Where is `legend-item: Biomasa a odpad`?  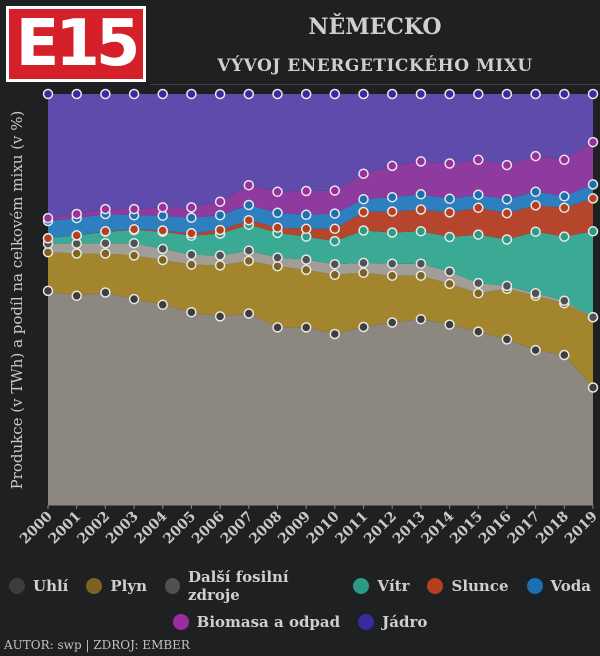
legend-item: Biomasa a odpad is located at coordinates (256, 622).